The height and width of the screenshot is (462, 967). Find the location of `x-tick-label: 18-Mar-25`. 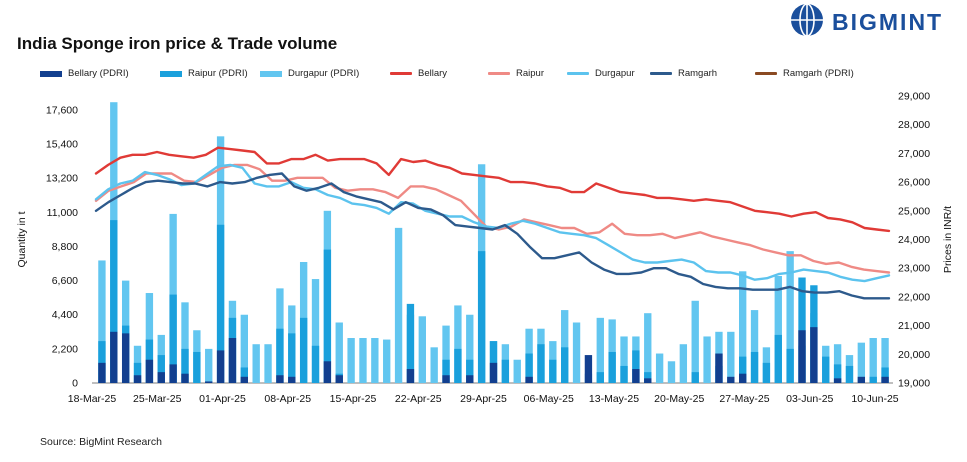

x-tick-label: 18-Mar-25 is located at coordinates (92, 399).